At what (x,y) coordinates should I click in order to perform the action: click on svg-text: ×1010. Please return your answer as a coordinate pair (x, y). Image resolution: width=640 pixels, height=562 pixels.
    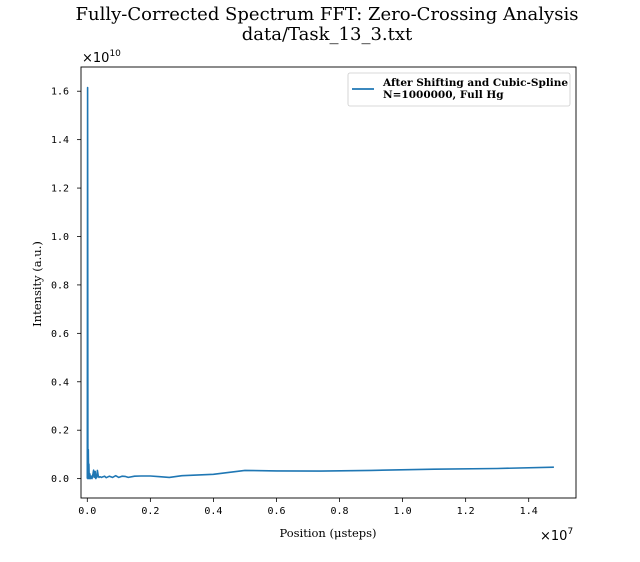
    Looking at the image, I should click on (101, 57).